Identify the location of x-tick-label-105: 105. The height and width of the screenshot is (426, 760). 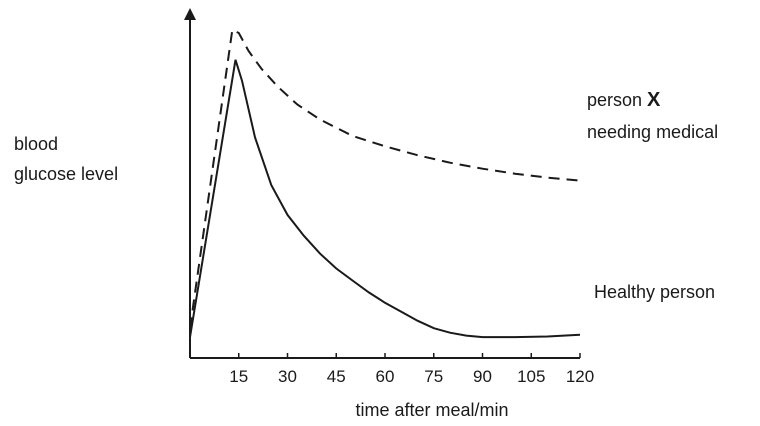
(531, 376).